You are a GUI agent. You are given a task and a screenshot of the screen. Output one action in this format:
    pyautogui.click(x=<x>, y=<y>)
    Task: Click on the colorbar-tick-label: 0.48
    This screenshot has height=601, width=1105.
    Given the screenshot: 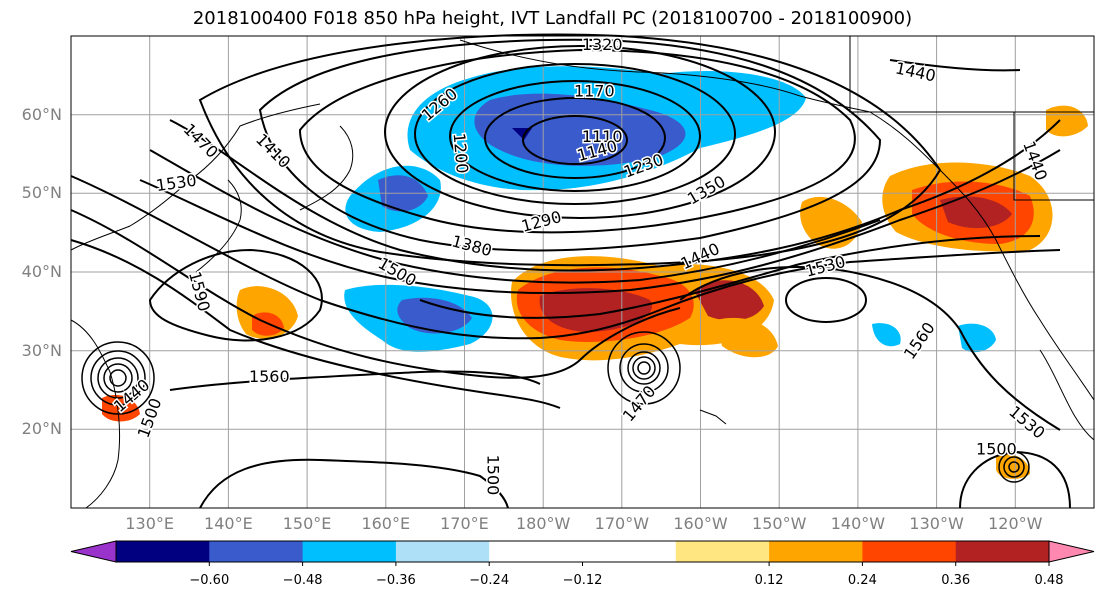 What is the action you would take?
    pyautogui.click(x=1049, y=580)
    